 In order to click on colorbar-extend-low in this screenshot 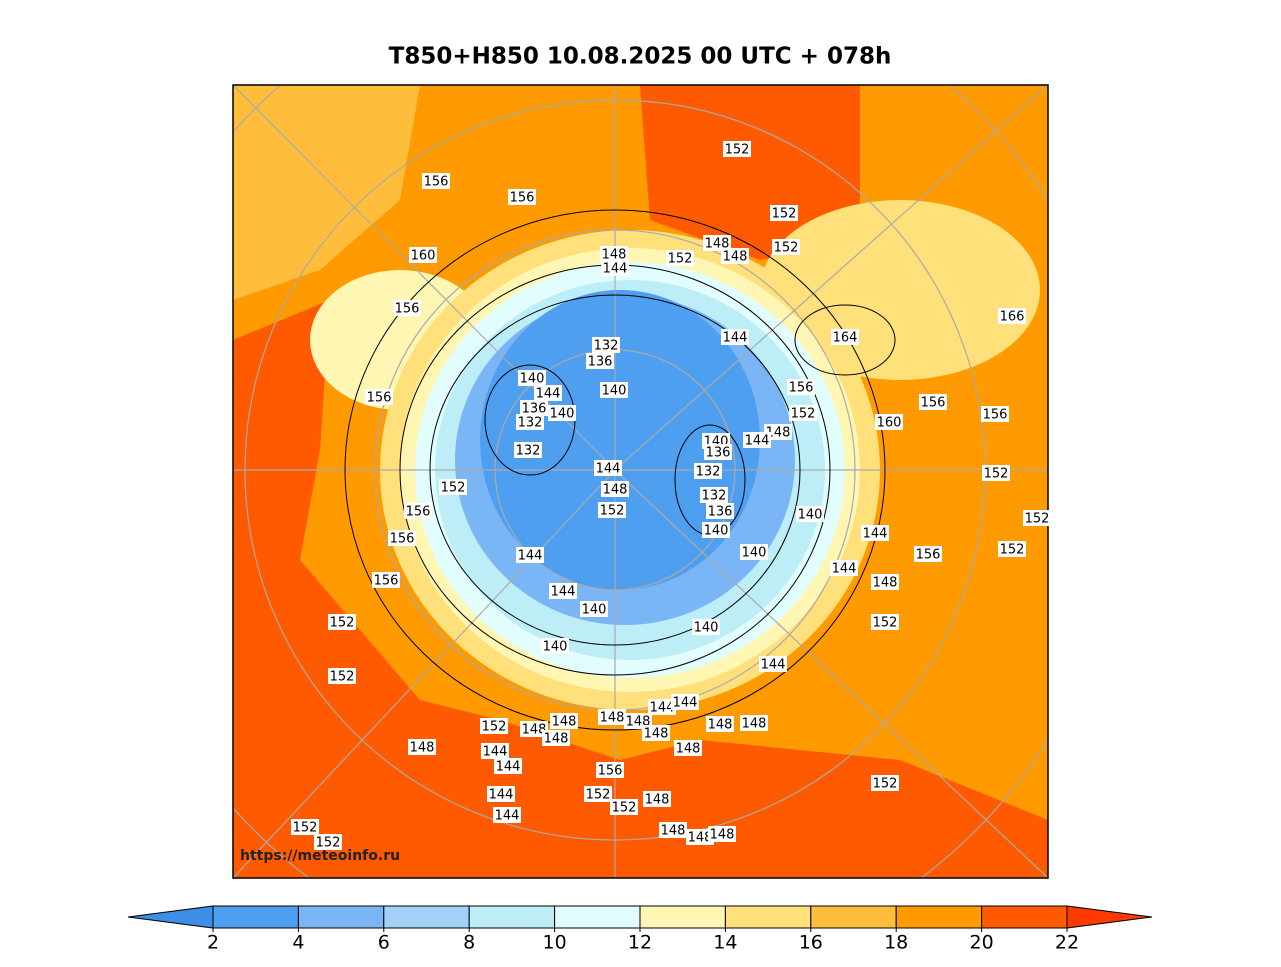, I will do `click(170, 917)`.